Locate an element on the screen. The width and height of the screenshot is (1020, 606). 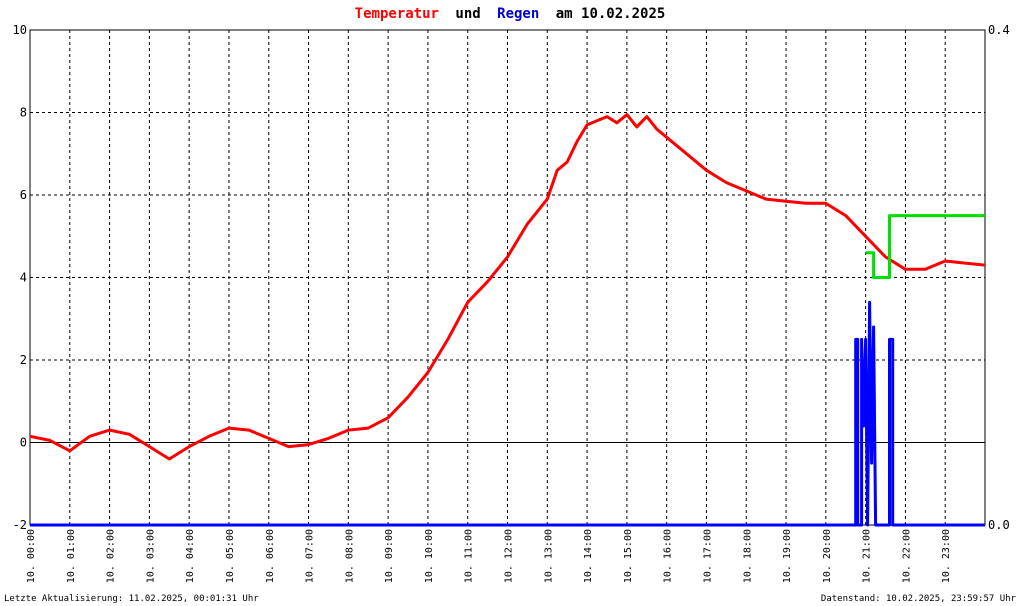
chart-title: Temperatur und Regen am 10.02.2025 is located at coordinates (510, 14).